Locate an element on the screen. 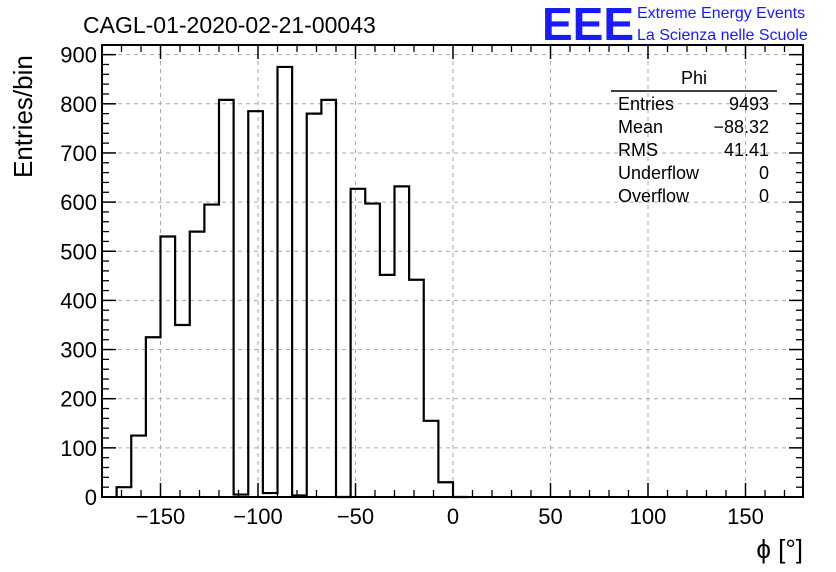 The height and width of the screenshot is (572, 836). y-tick-label: 300 is located at coordinates (78, 350).